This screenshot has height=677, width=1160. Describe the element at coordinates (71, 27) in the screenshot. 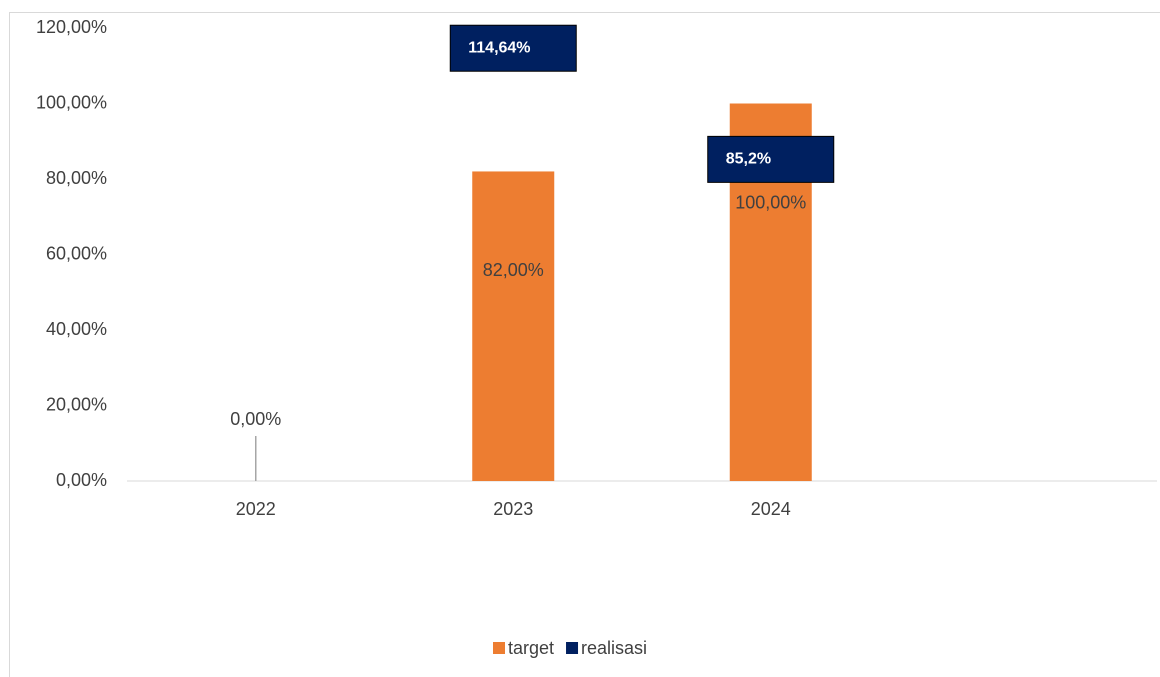

I see `y-tick-label: 120,00%` at that location.